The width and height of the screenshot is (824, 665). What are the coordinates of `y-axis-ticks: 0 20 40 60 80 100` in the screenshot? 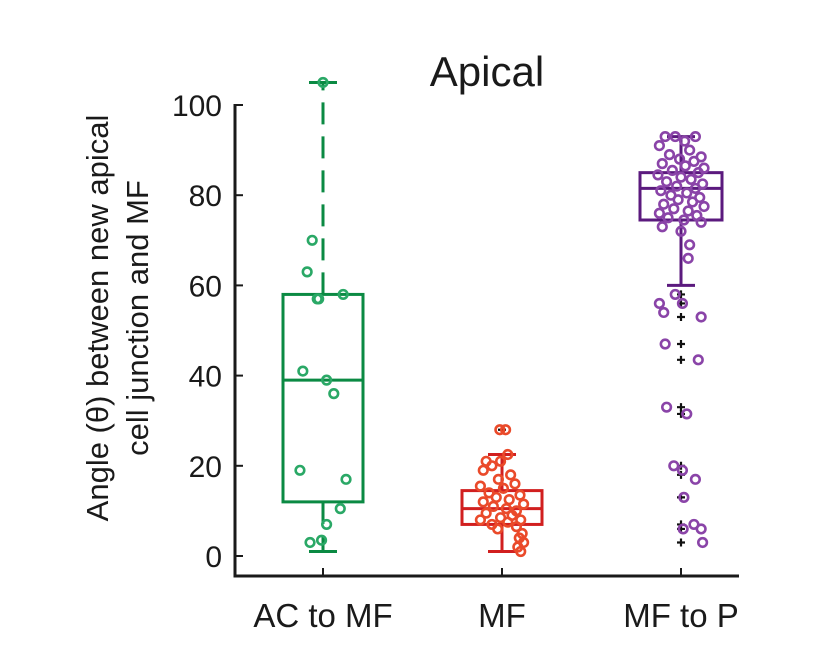 It's located at (207, 332).